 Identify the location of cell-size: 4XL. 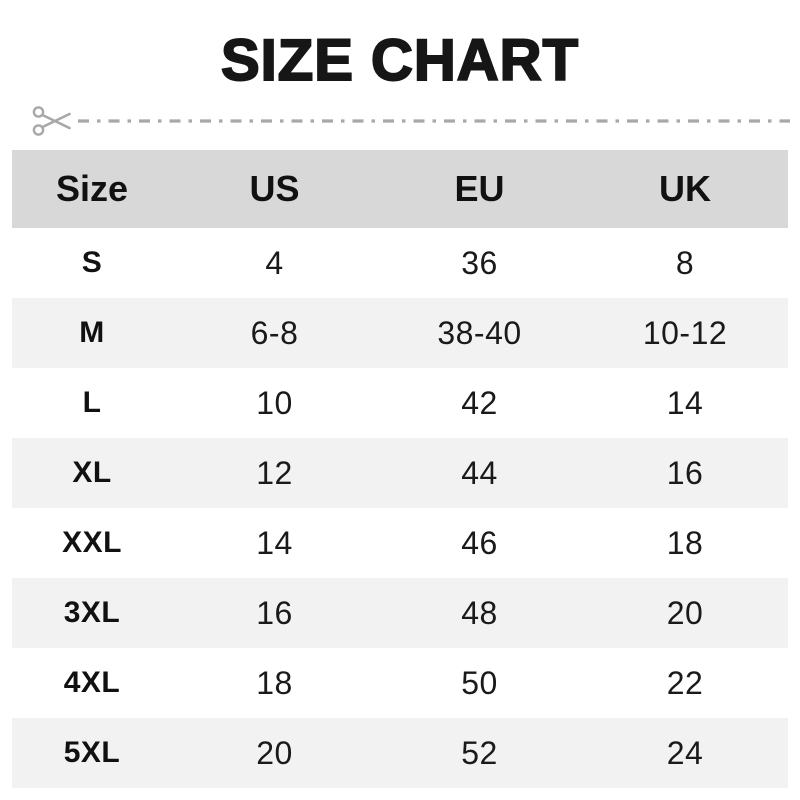
(92, 682).